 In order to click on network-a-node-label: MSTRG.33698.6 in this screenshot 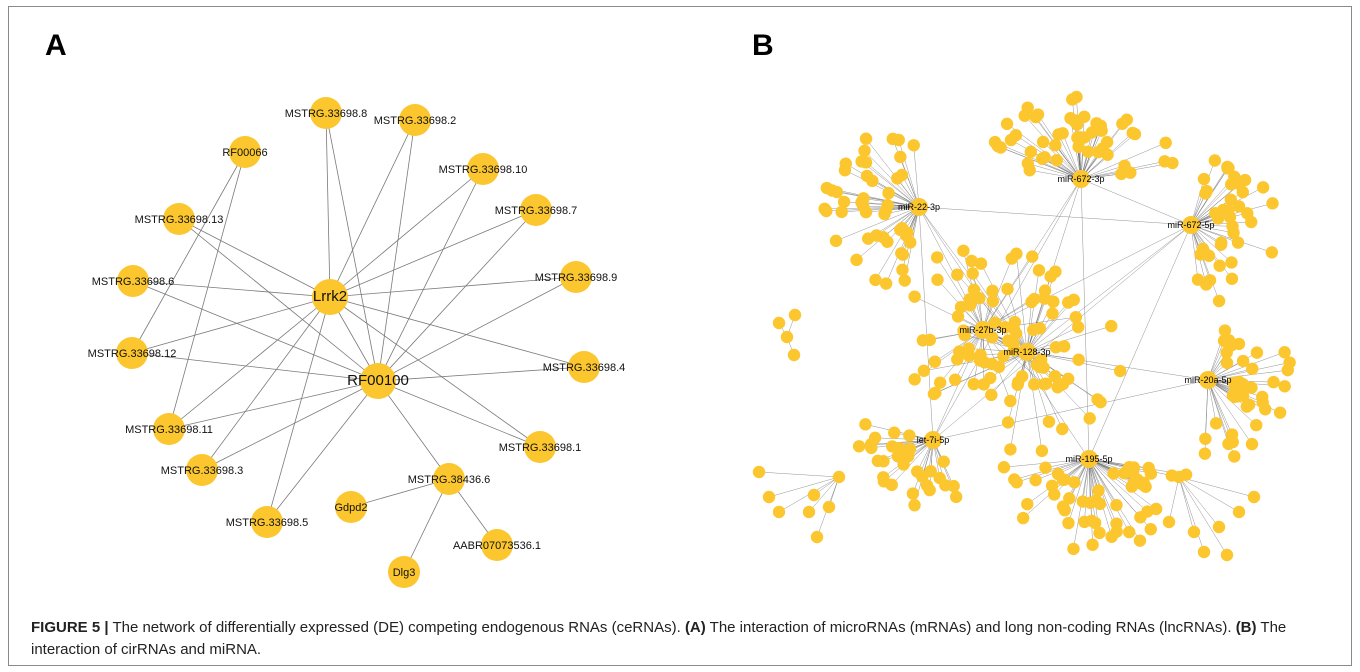, I will do `click(133, 282)`.